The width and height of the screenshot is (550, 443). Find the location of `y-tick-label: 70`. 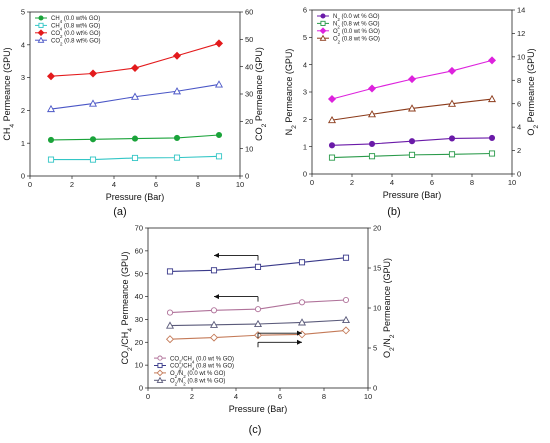

y-tick-label: 70 is located at coordinates (139, 228).